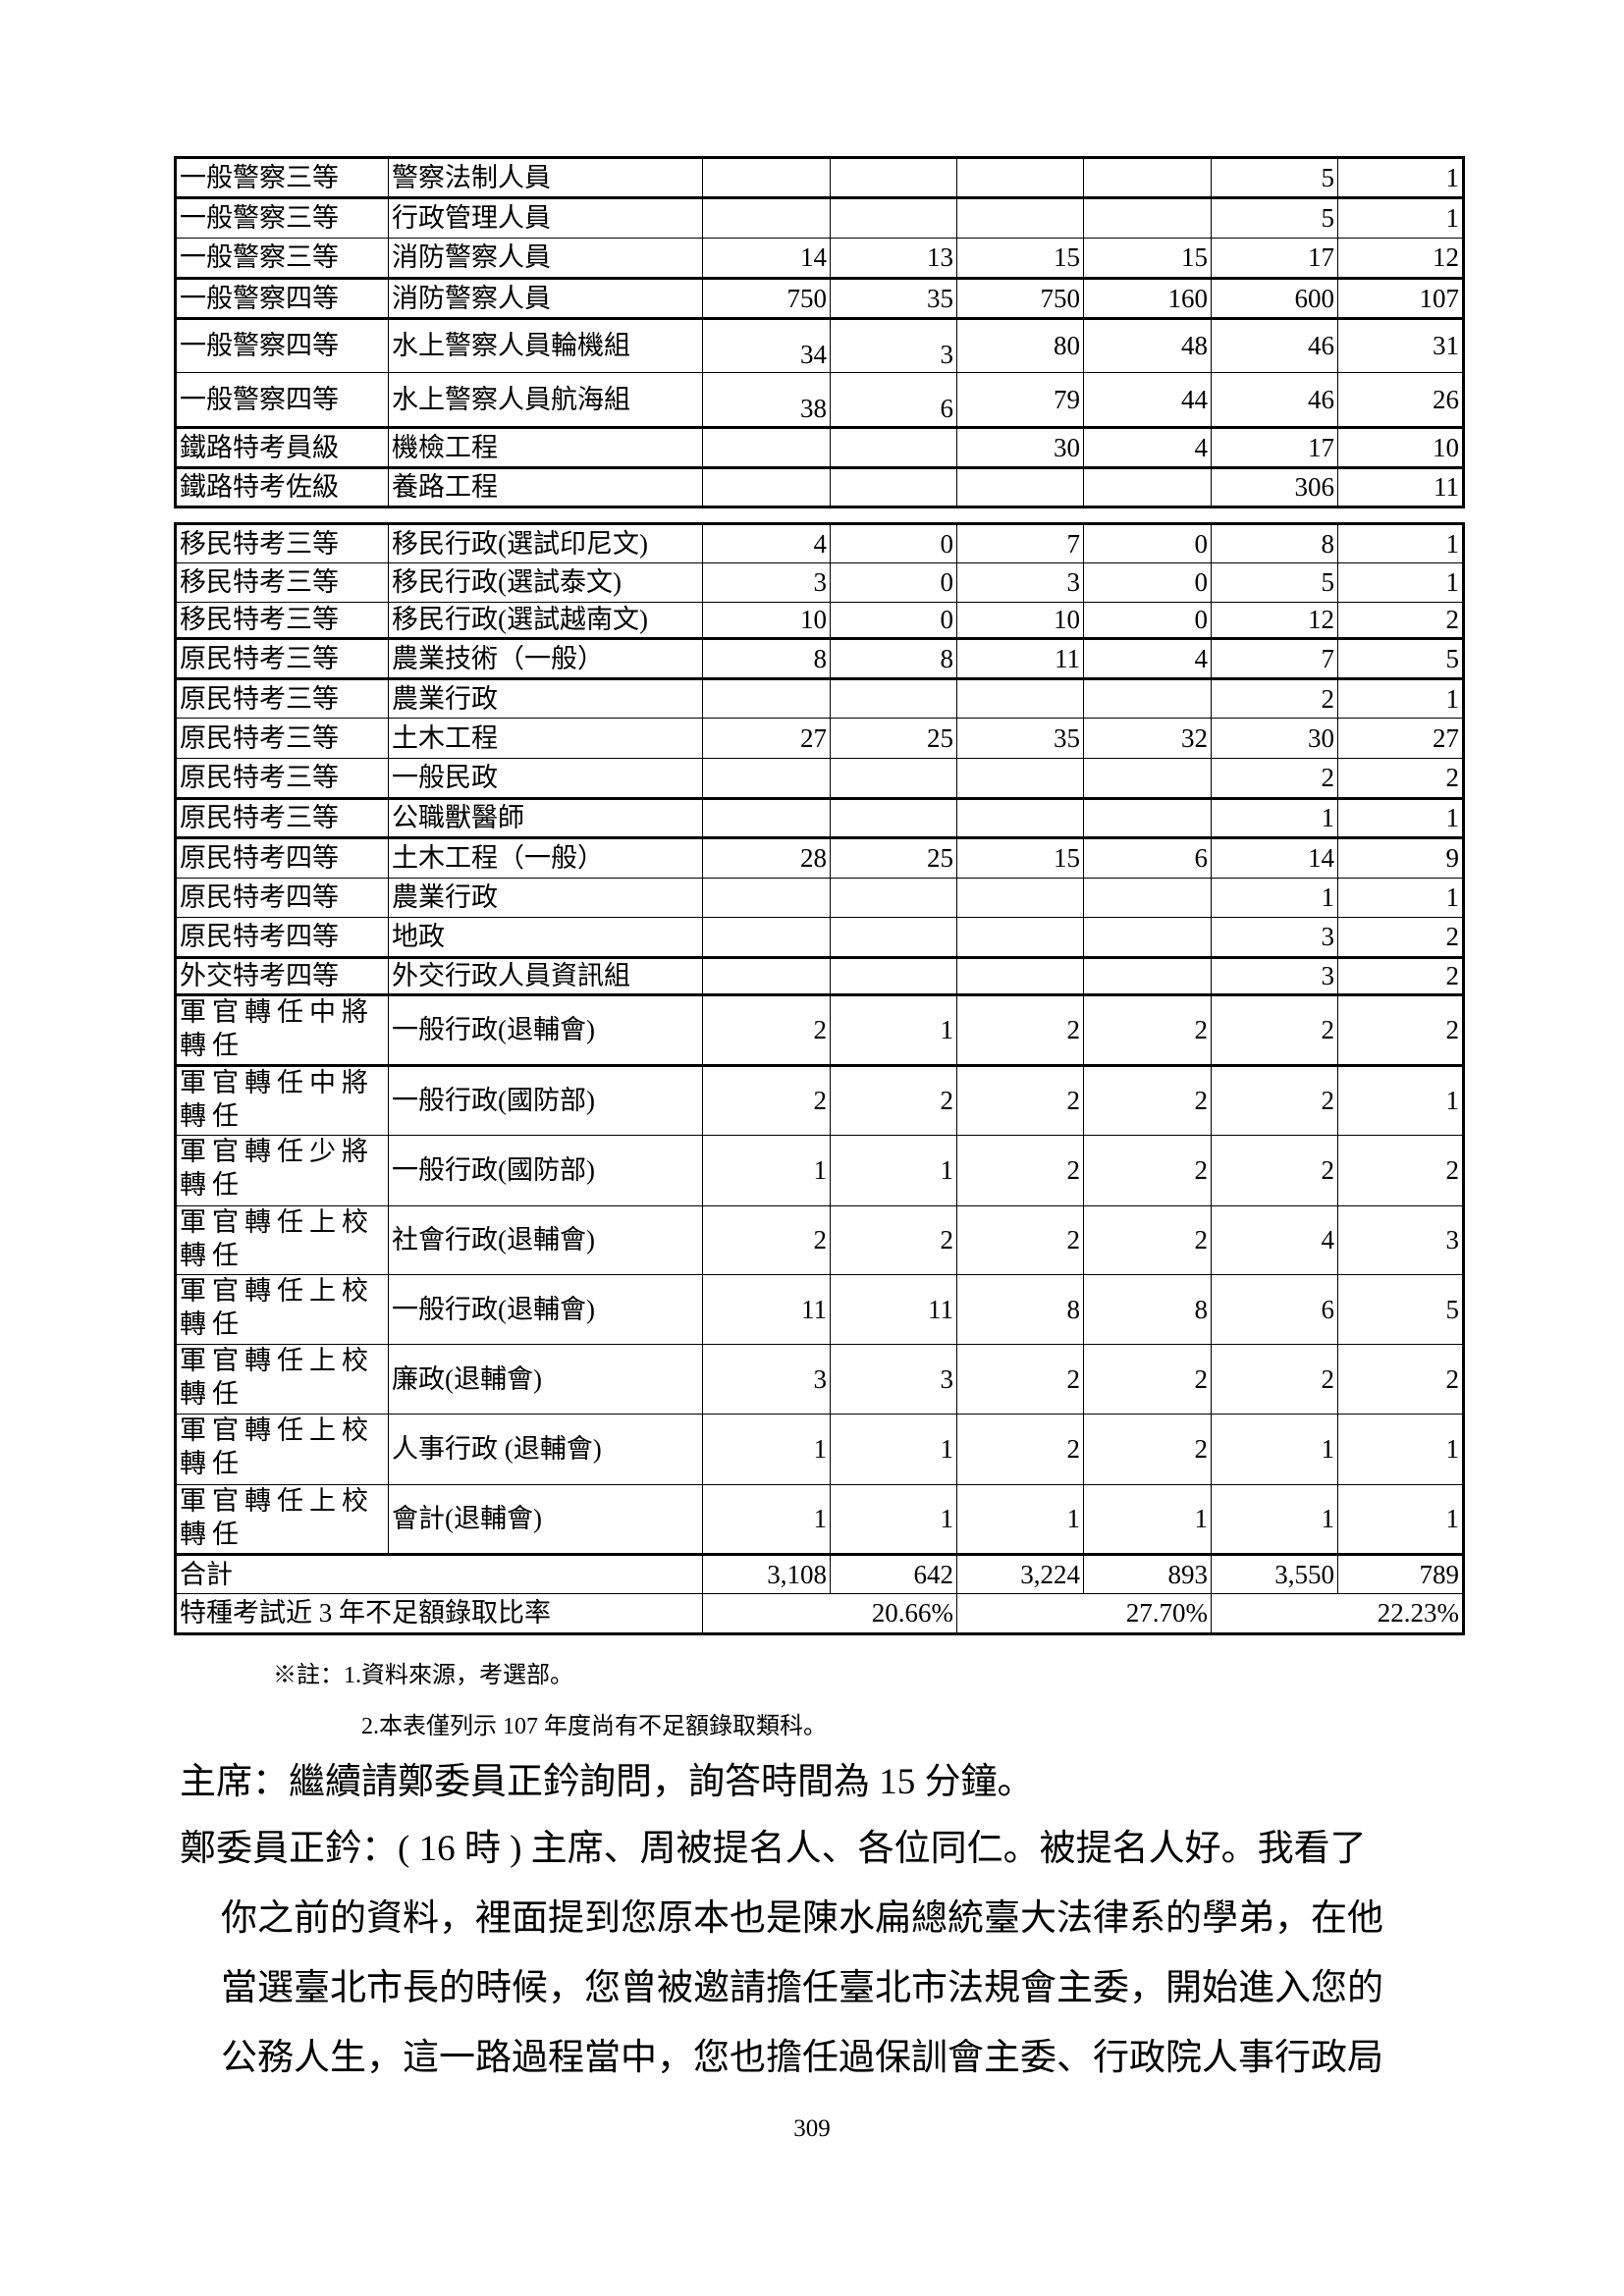 Image resolution: width=1624 pixels, height=2296 pixels. I want to click on subject-cell: 農業行政, so click(545, 698).